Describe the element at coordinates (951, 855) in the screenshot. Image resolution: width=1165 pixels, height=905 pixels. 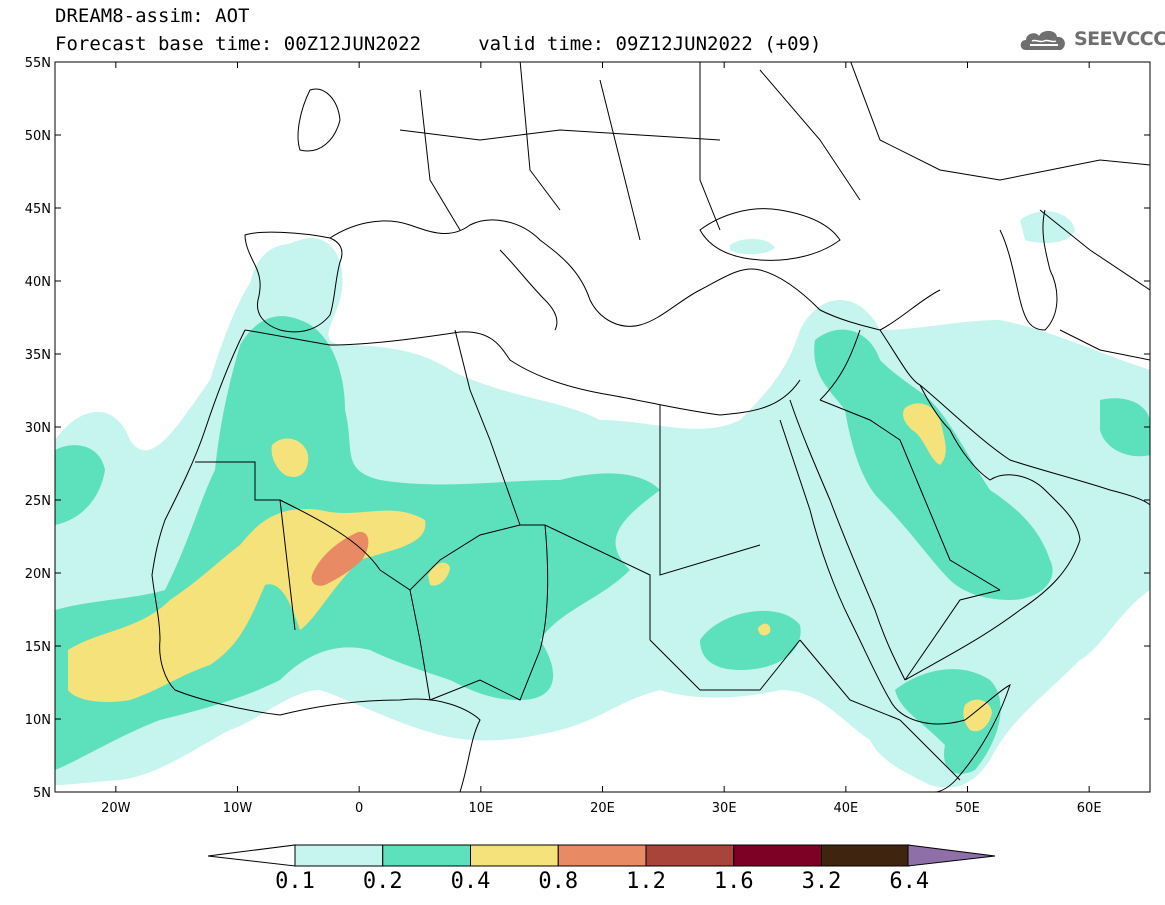
I see `colorbar-high-arrow` at that location.